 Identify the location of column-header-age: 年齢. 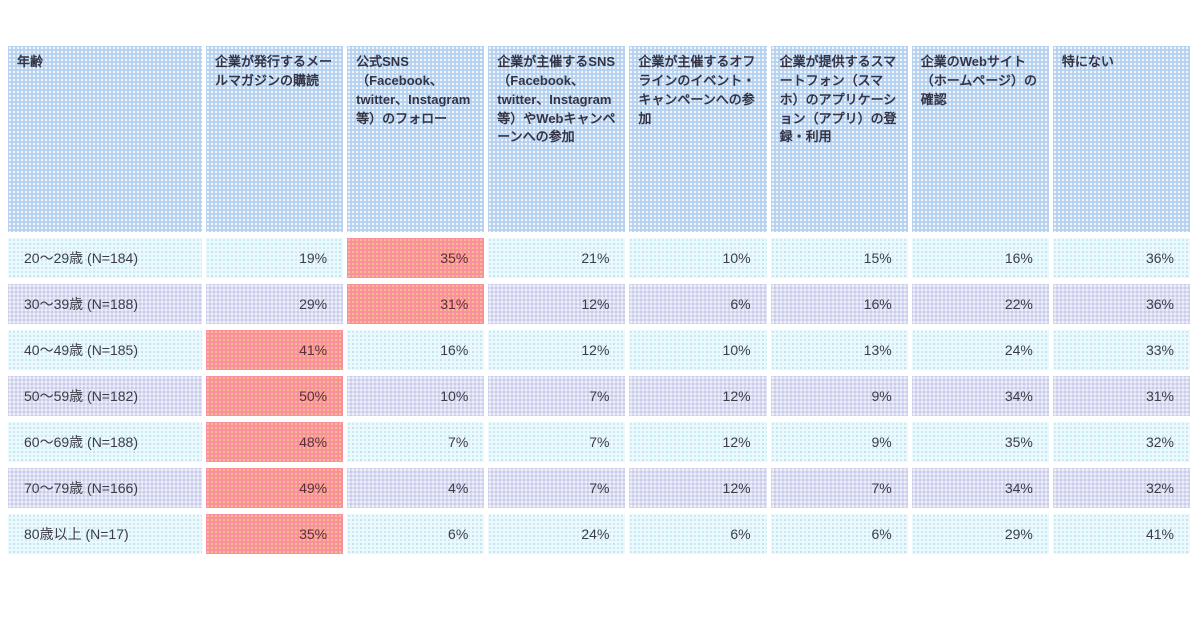
(105, 139).